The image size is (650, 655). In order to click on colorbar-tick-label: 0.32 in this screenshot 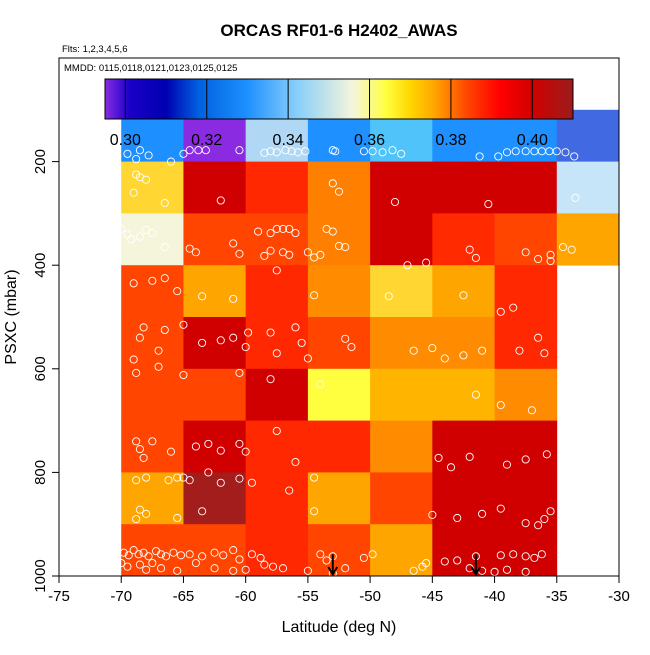, I will do `click(206, 140)`.